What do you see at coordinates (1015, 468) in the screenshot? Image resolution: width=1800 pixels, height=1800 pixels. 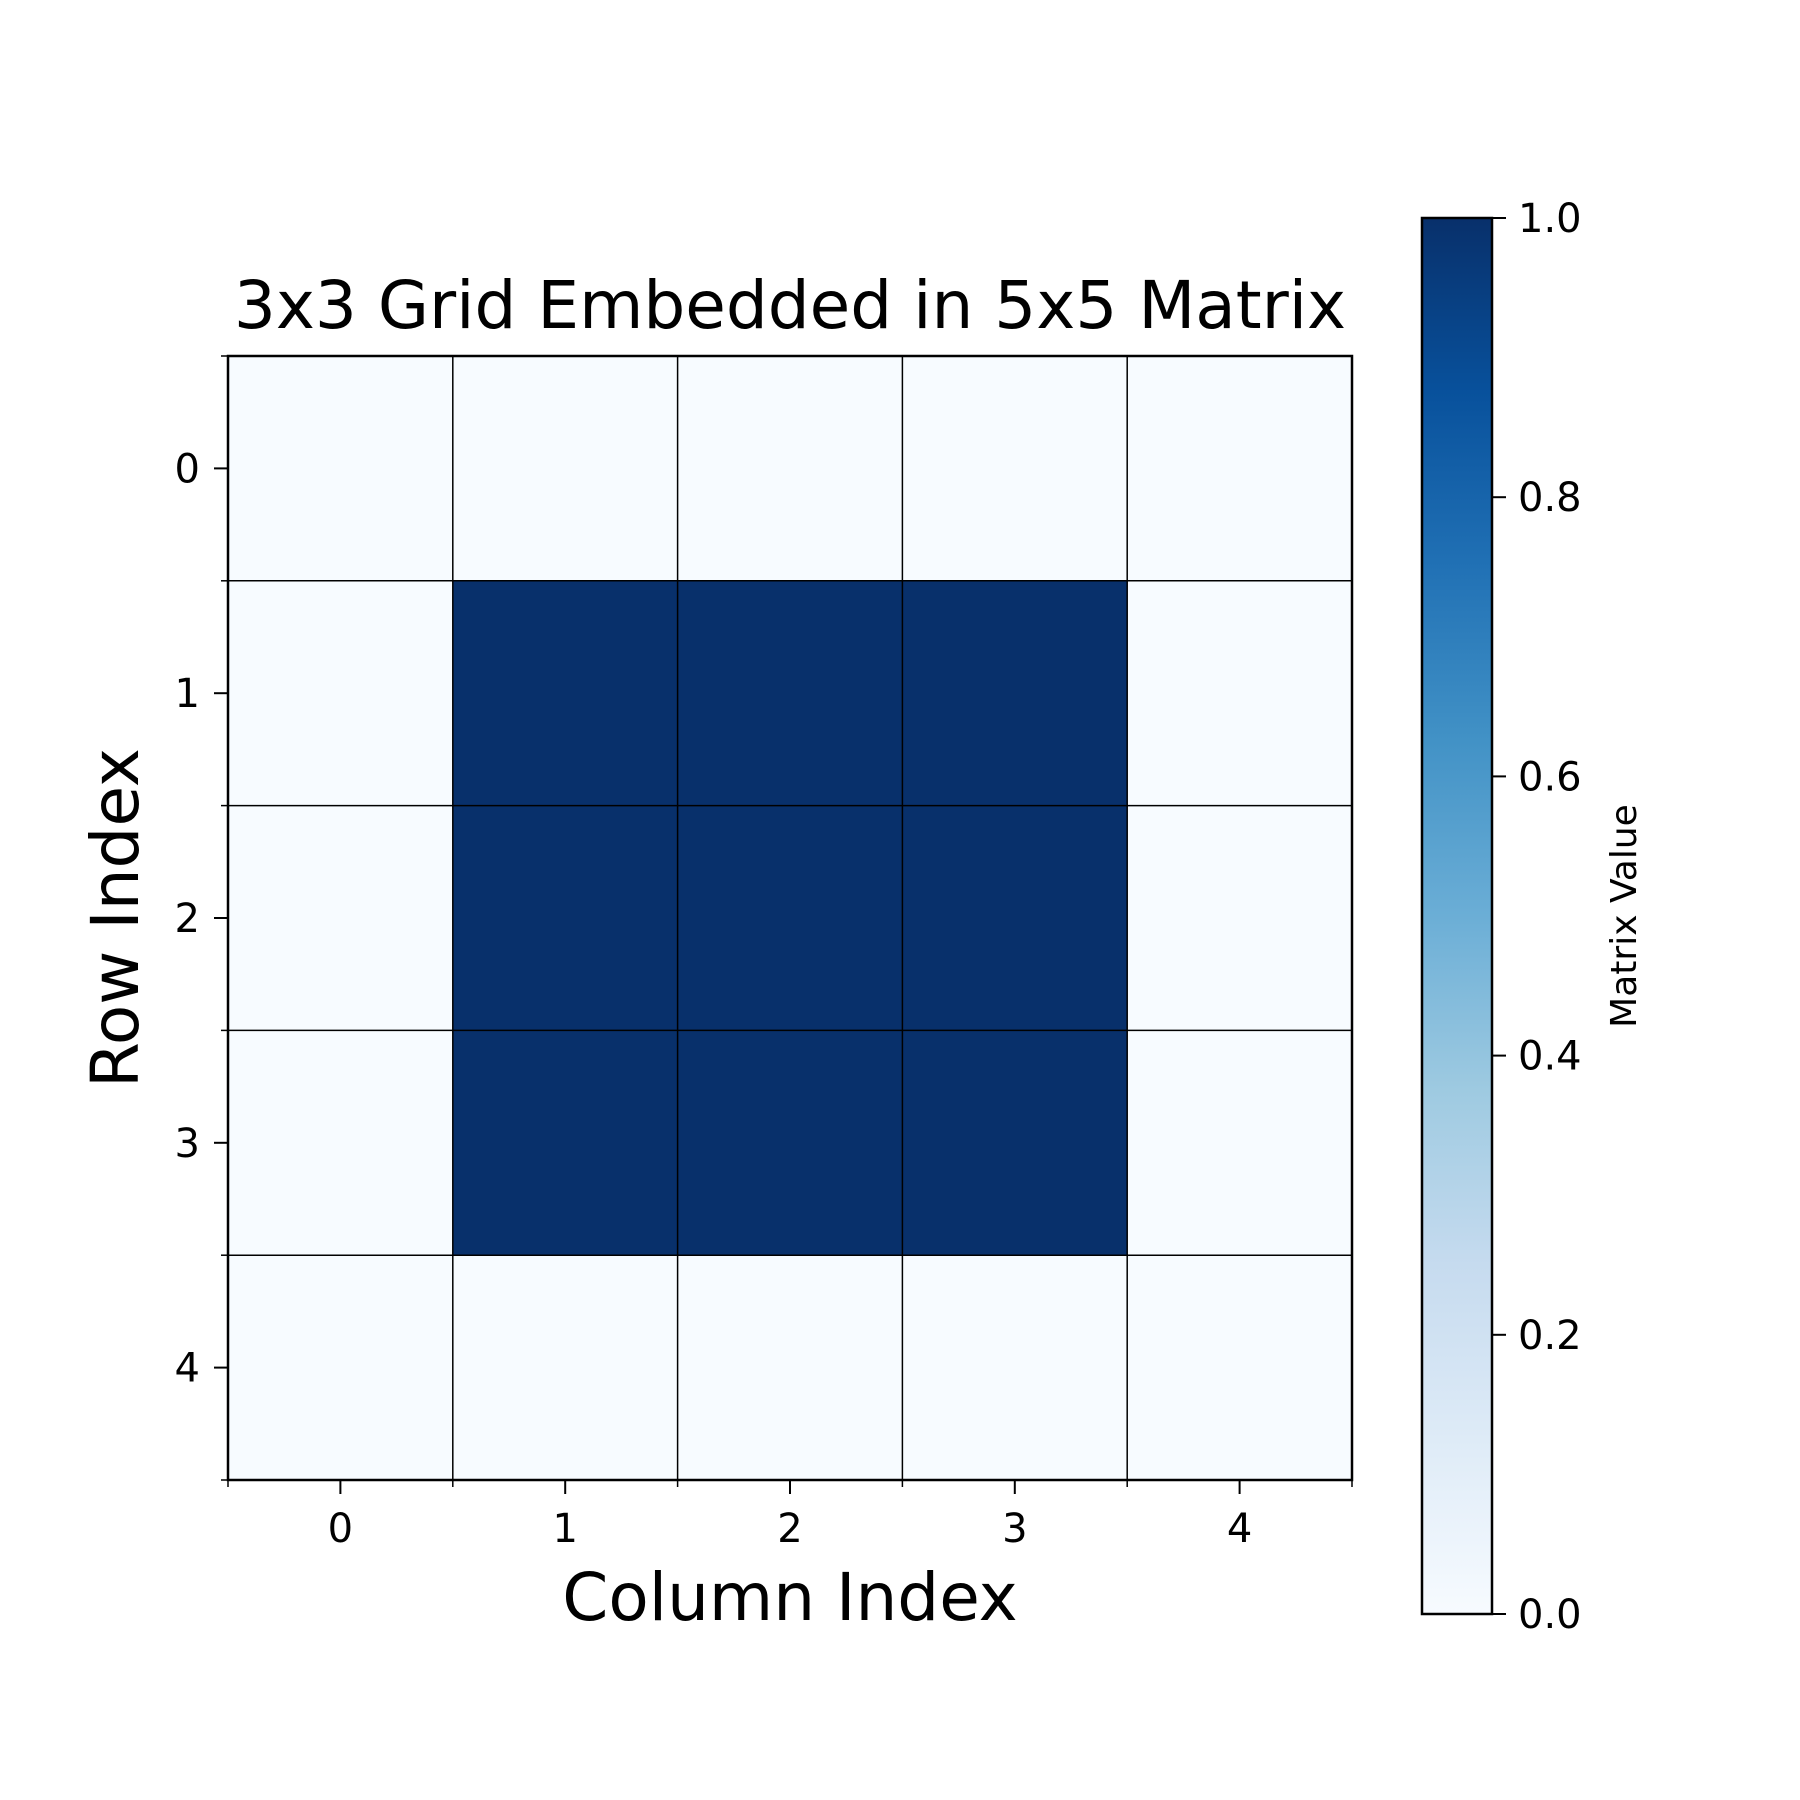 I see `heatmap-cell-r0-c3` at bounding box center [1015, 468].